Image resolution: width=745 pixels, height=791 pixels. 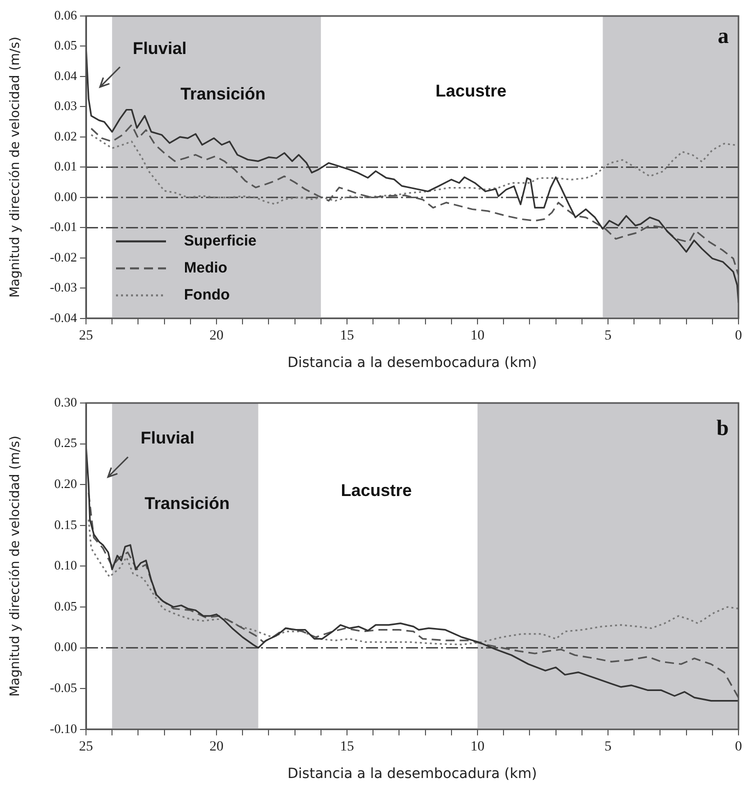 I want to click on y-tick-label: 0.02, so click(x=65, y=136).